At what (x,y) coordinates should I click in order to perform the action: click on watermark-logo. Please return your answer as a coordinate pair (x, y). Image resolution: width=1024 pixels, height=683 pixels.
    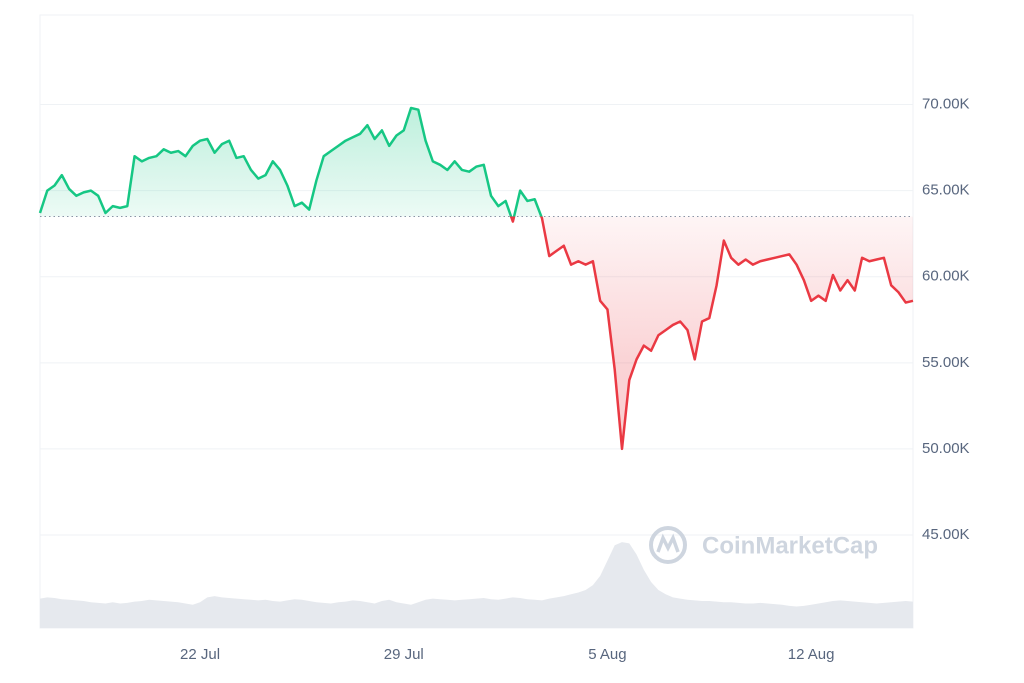
    Looking at the image, I should click on (668, 545).